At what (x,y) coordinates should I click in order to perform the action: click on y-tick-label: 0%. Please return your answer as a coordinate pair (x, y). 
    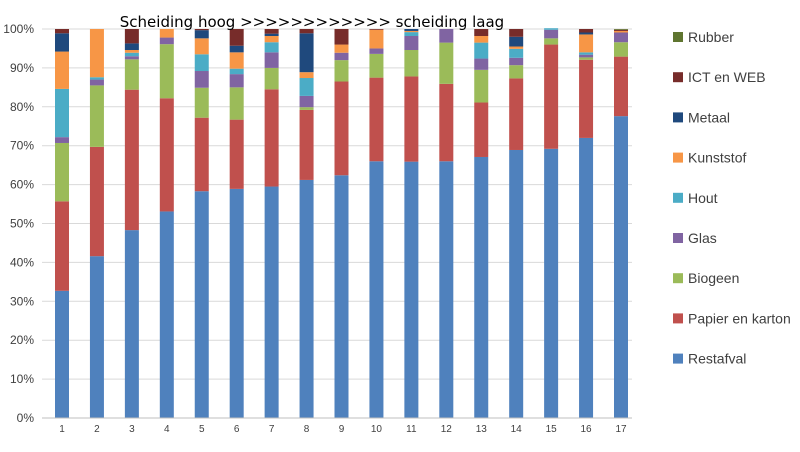
    Looking at the image, I should click on (26, 418).